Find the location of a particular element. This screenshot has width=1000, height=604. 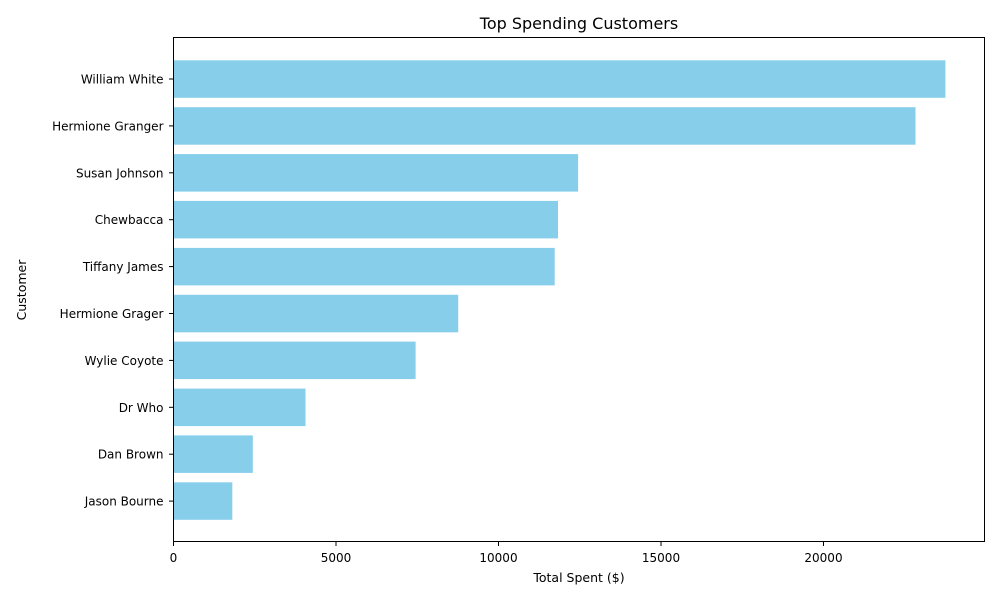

x-tick-label: 0 is located at coordinates (174, 558).